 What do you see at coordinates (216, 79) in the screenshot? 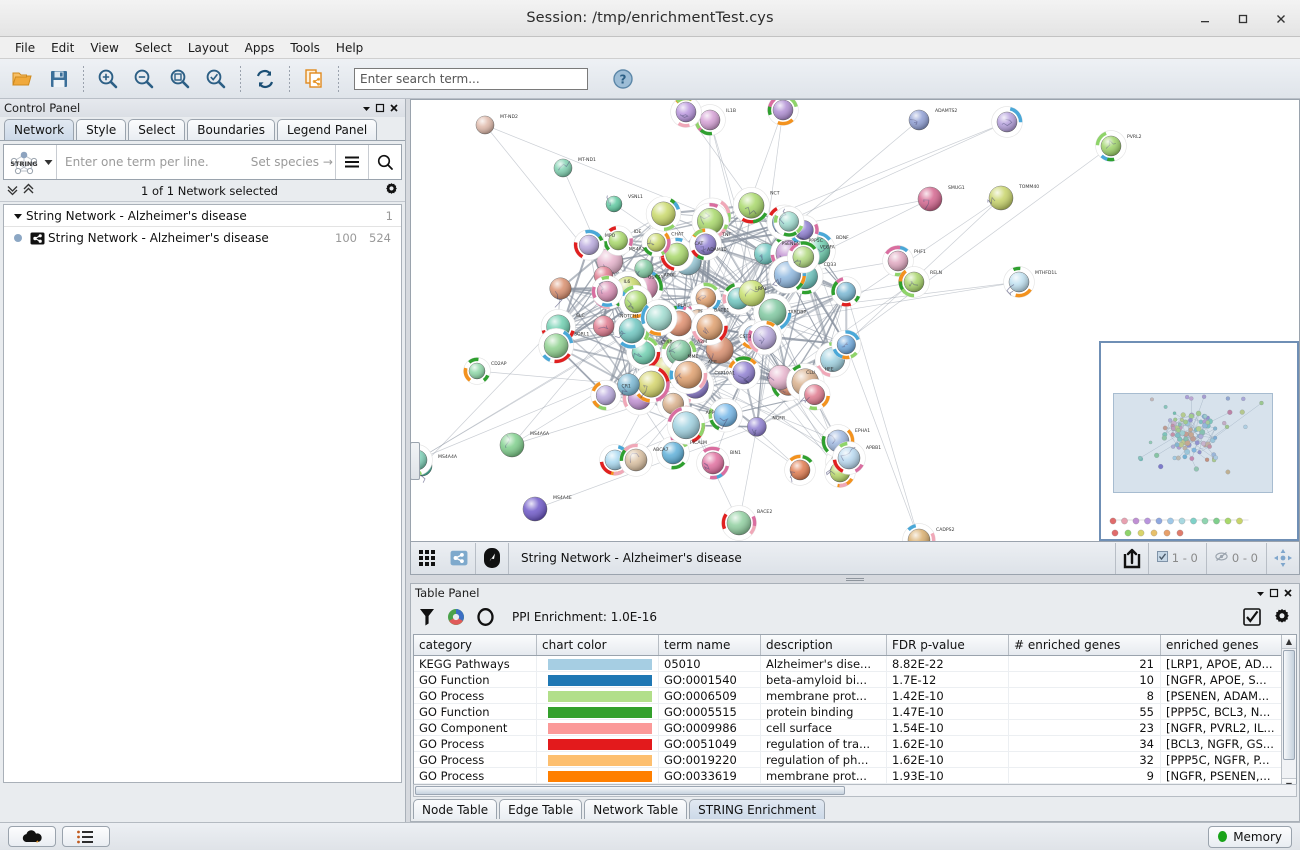
I see `zoom-fit-network-icon` at bounding box center [216, 79].